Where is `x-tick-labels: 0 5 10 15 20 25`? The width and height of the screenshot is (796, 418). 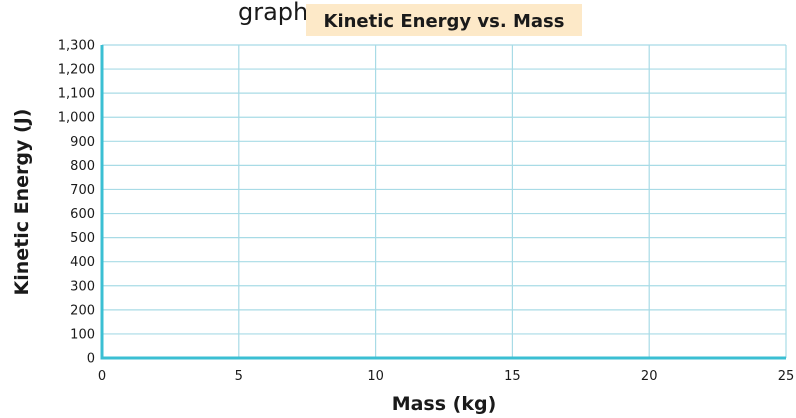 x-tick-labels: 0 5 10 15 20 25 is located at coordinates (446, 376).